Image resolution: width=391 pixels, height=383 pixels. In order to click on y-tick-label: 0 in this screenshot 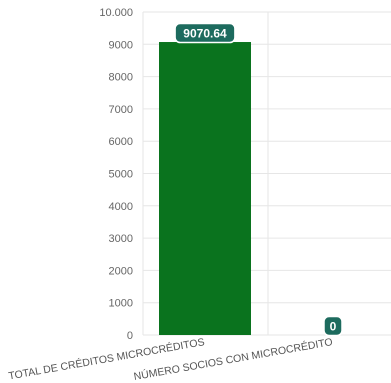, I will do `click(130, 336)`.